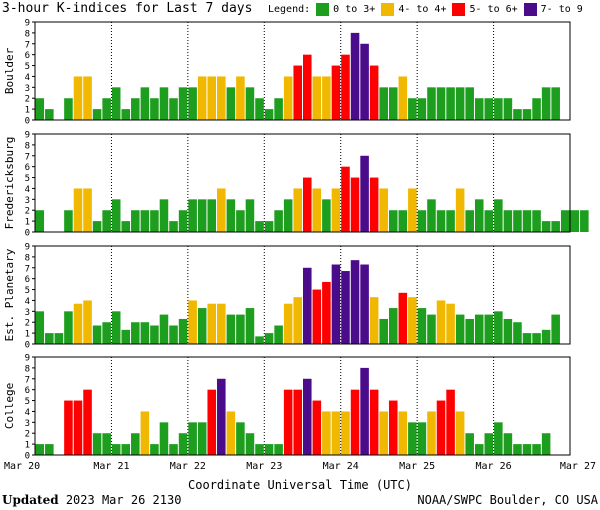  What do you see at coordinates (27, 369) in the screenshot?
I see `y-tick-label: 8` at bounding box center [27, 369].